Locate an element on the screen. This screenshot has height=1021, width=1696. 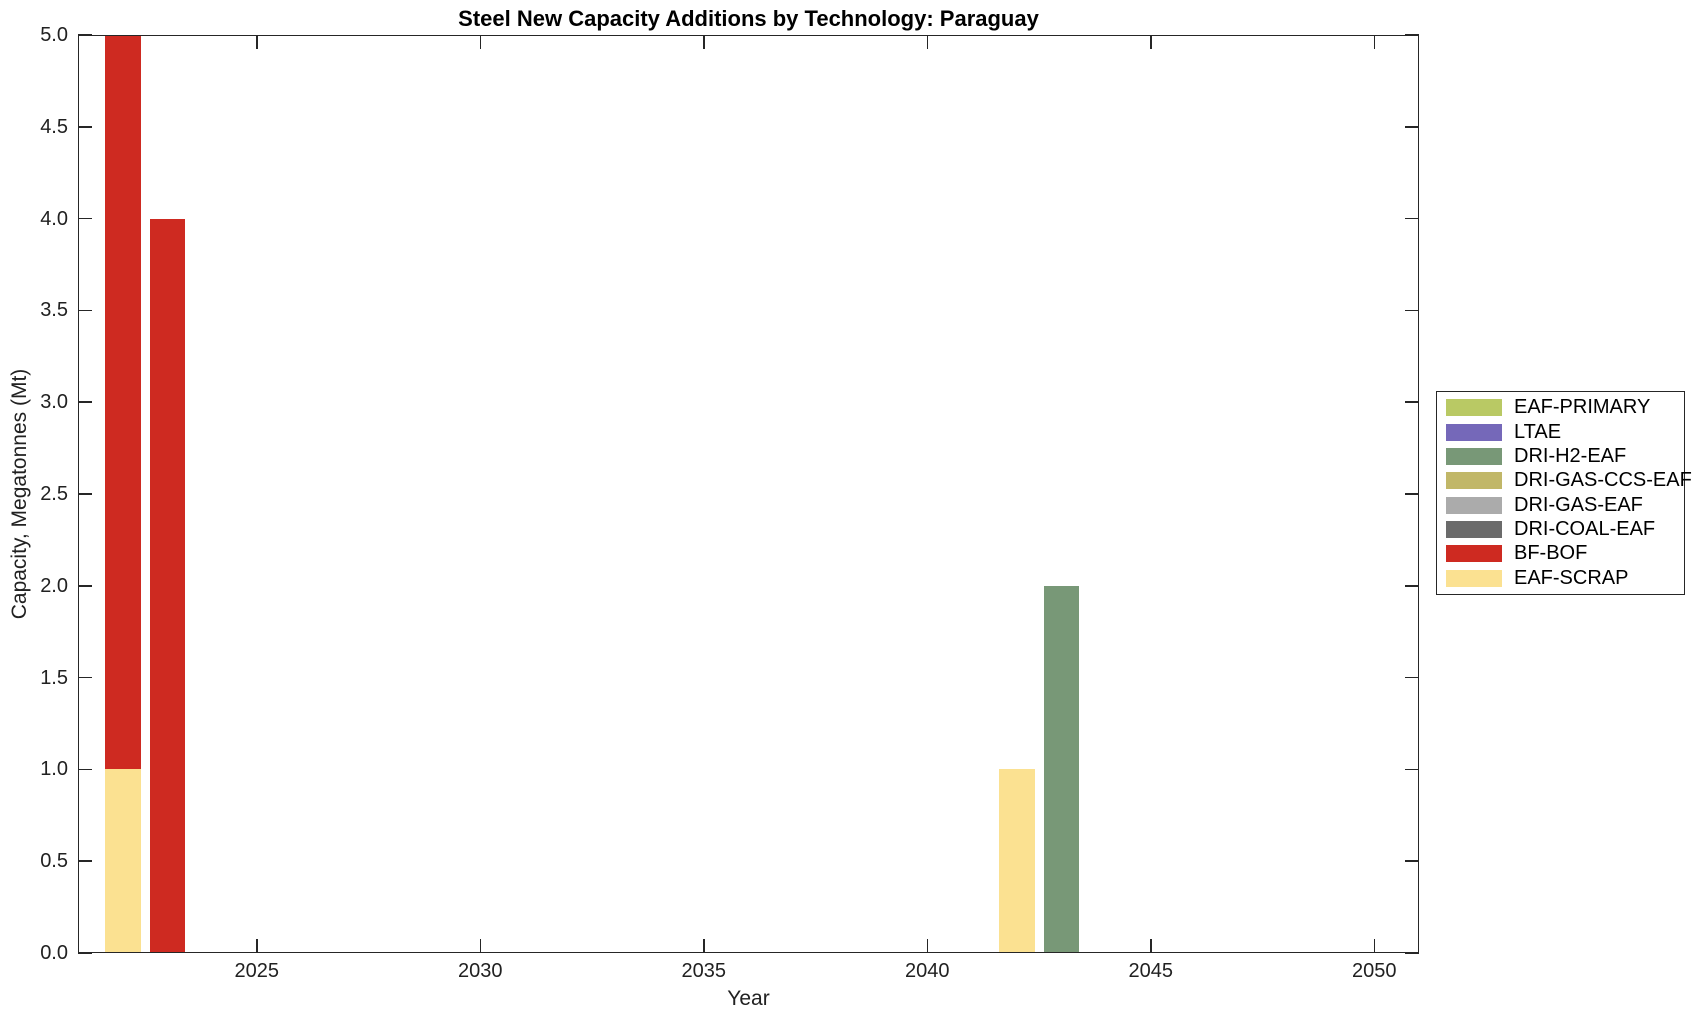
bar-segment-bf-bof-2022 is located at coordinates (122, 402).